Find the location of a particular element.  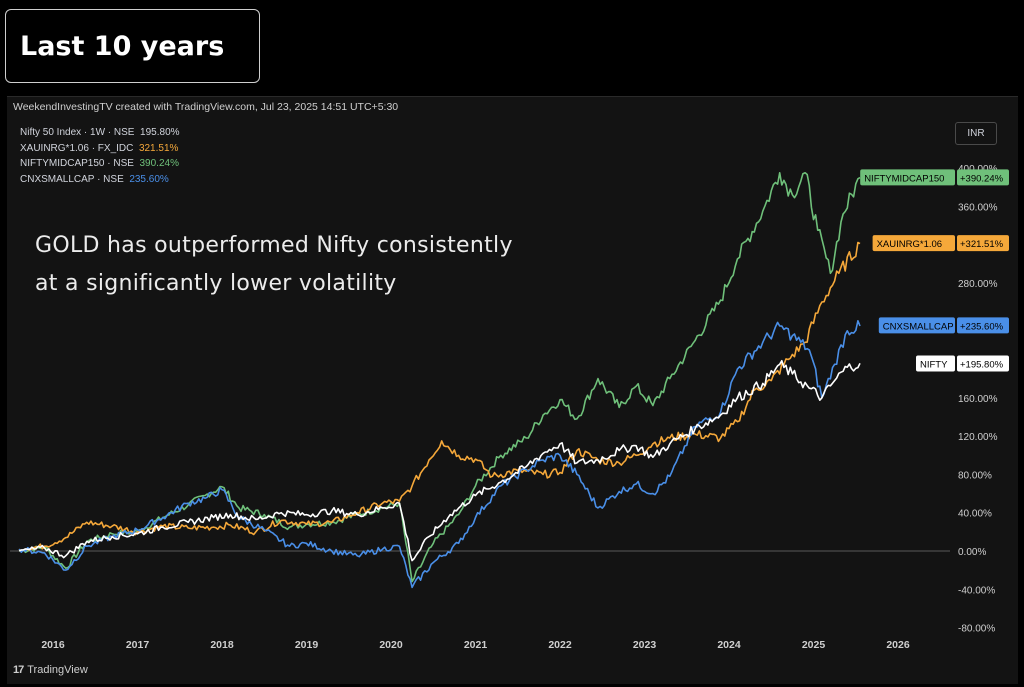

tag-value-bg-cnxsmallcap is located at coordinates (983, 325).